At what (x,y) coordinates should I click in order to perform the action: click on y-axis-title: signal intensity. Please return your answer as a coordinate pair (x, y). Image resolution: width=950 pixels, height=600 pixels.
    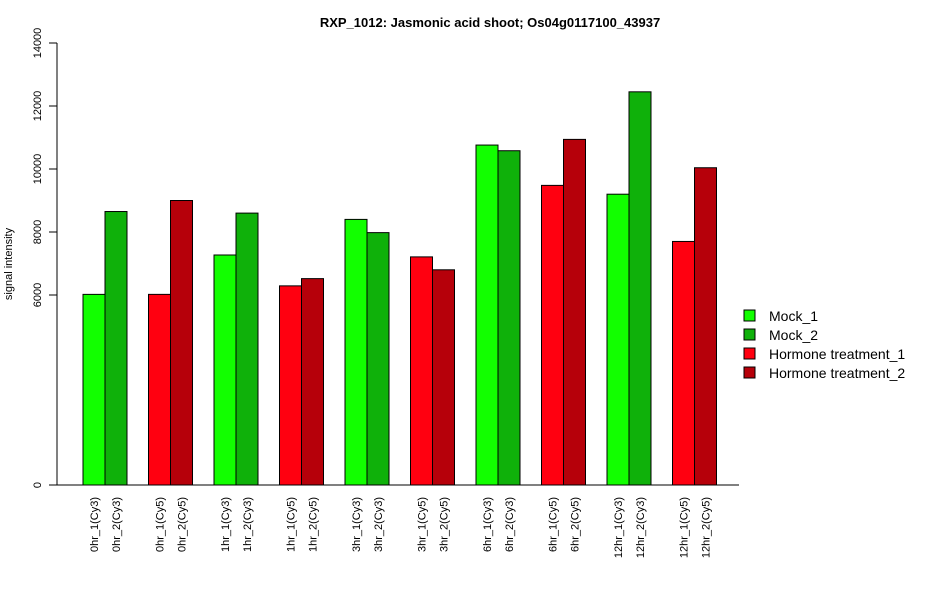
    Looking at the image, I should click on (9, 263).